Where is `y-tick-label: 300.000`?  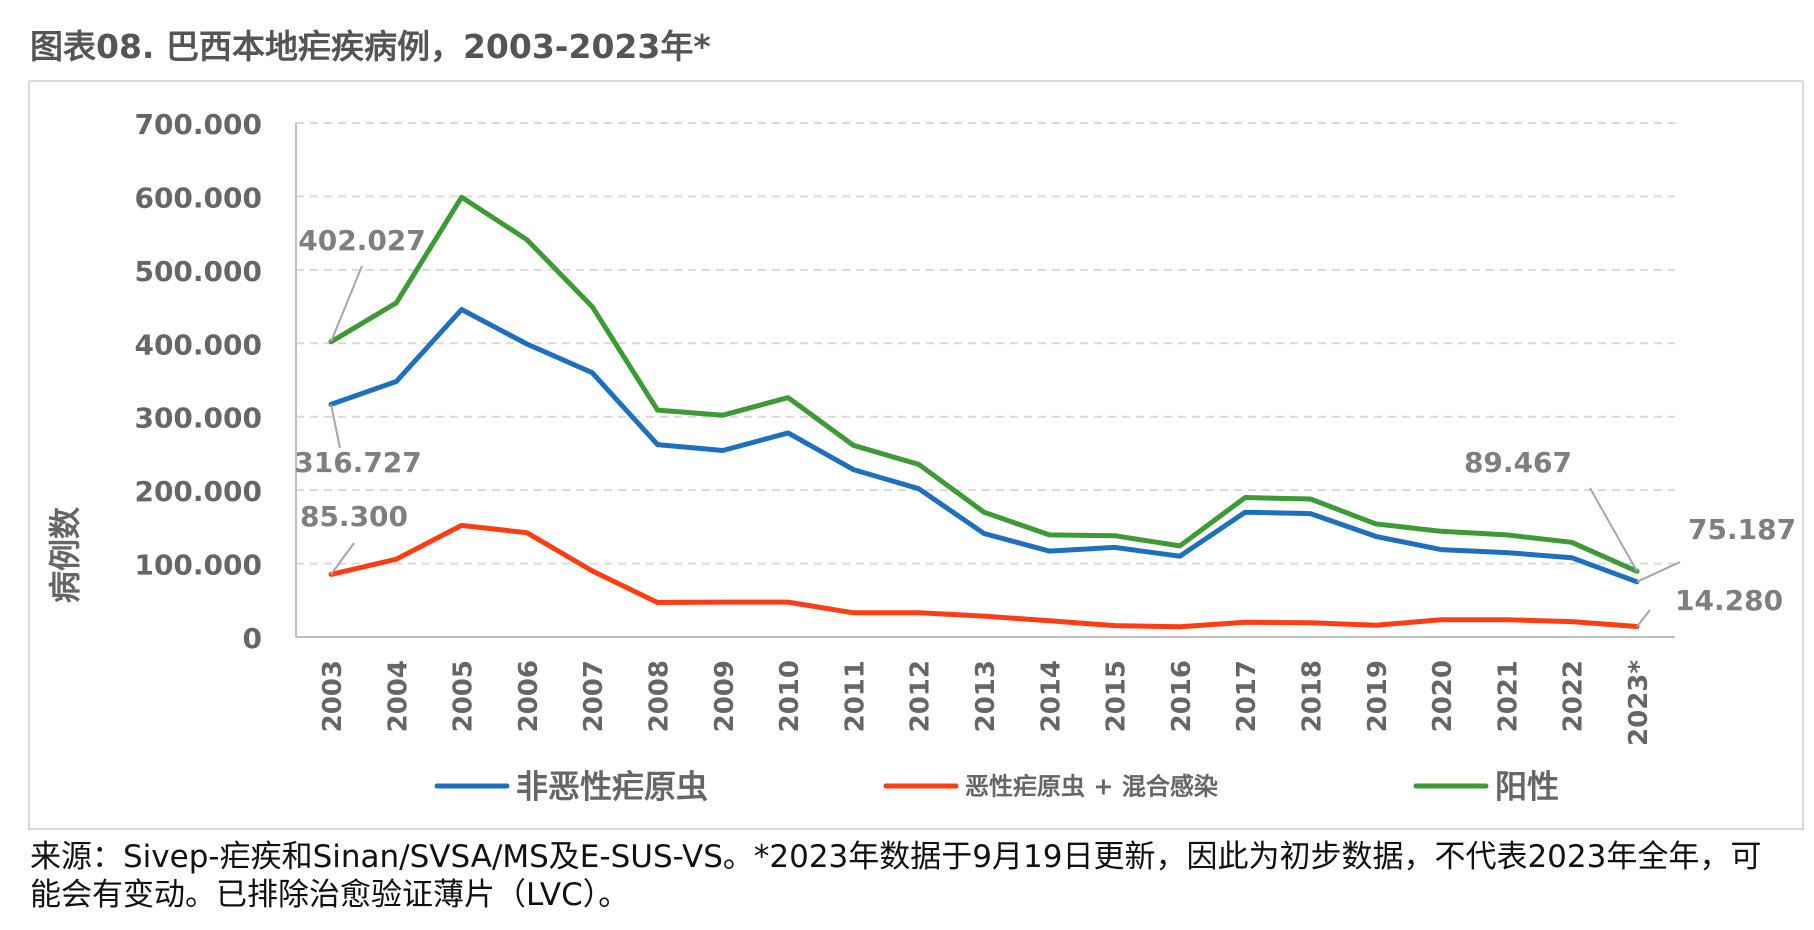
y-tick-label: 300.000 is located at coordinates (198, 418).